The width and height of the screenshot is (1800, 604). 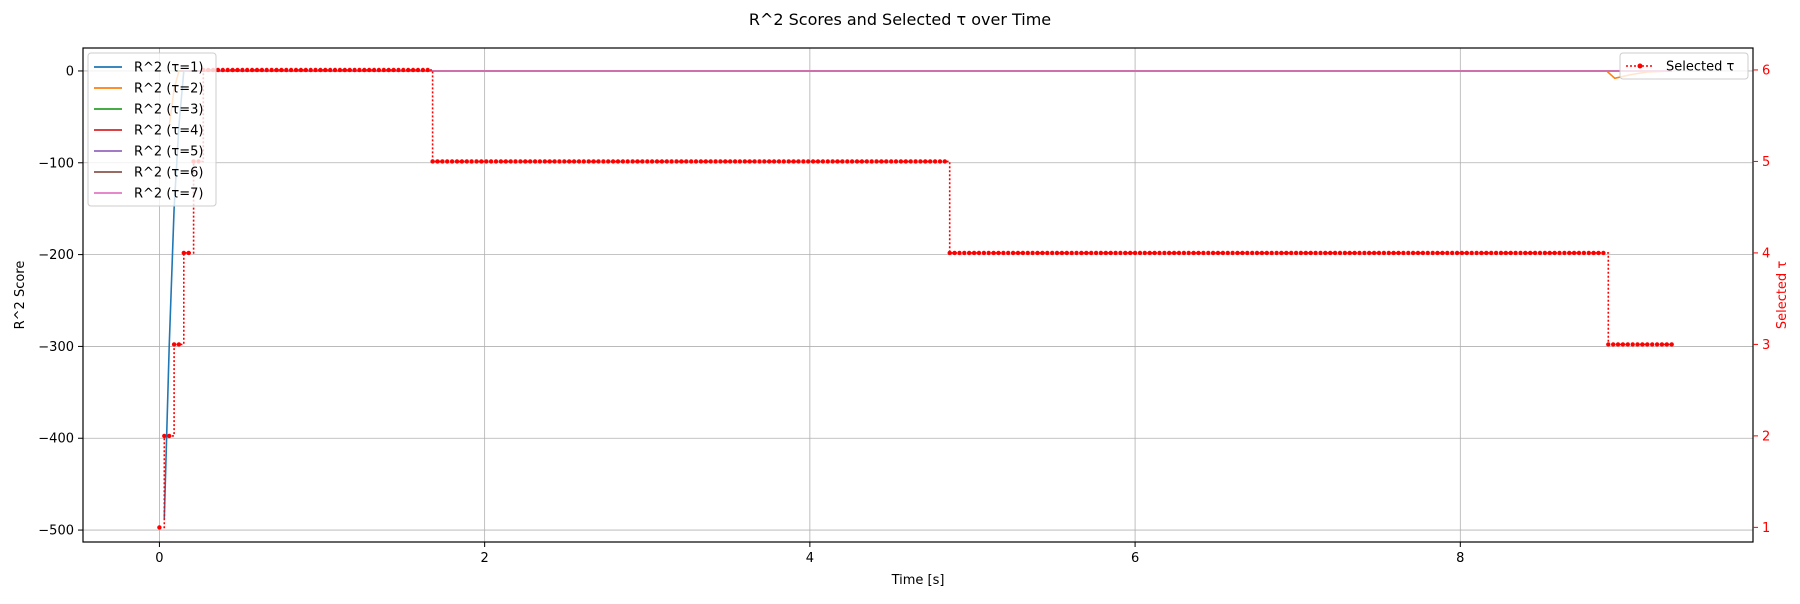 What do you see at coordinates (1700, 67) in the screenshot?
I see `legend-label-selected: Selected τ` at bounding box center [1700, 67].